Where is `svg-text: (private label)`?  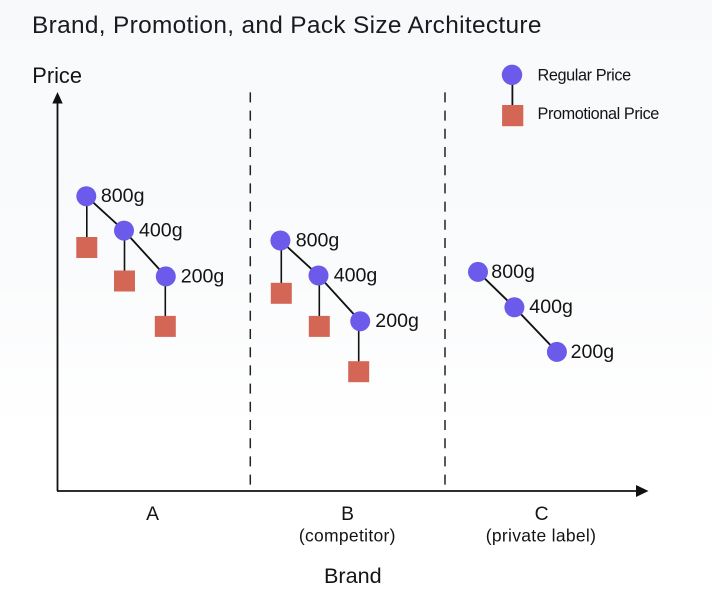 svg-text: (private label) is located at coordinates (541, 536).